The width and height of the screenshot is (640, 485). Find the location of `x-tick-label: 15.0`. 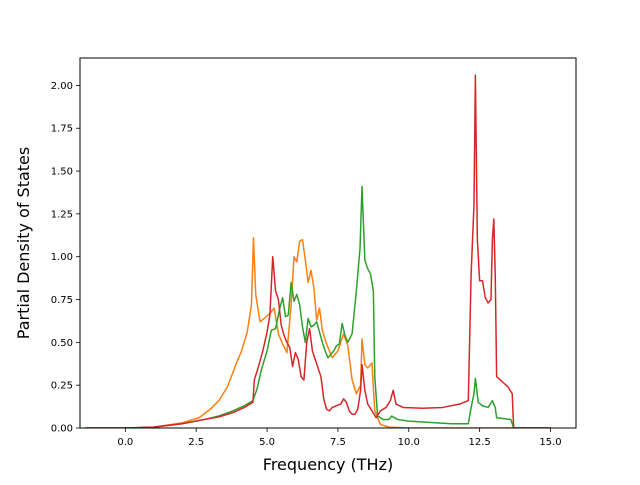

x-tick-label: 15.0 is located at coordinates (550, 442).